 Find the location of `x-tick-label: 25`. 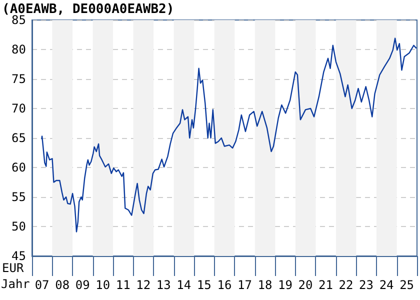

x-tick-label: 25 is located at coordinates (407, 285).